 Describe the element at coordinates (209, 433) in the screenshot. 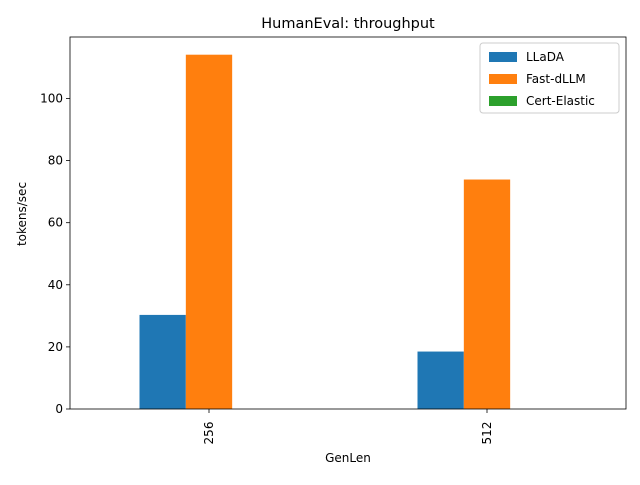

I see `x-tick-label: 256` at that location.